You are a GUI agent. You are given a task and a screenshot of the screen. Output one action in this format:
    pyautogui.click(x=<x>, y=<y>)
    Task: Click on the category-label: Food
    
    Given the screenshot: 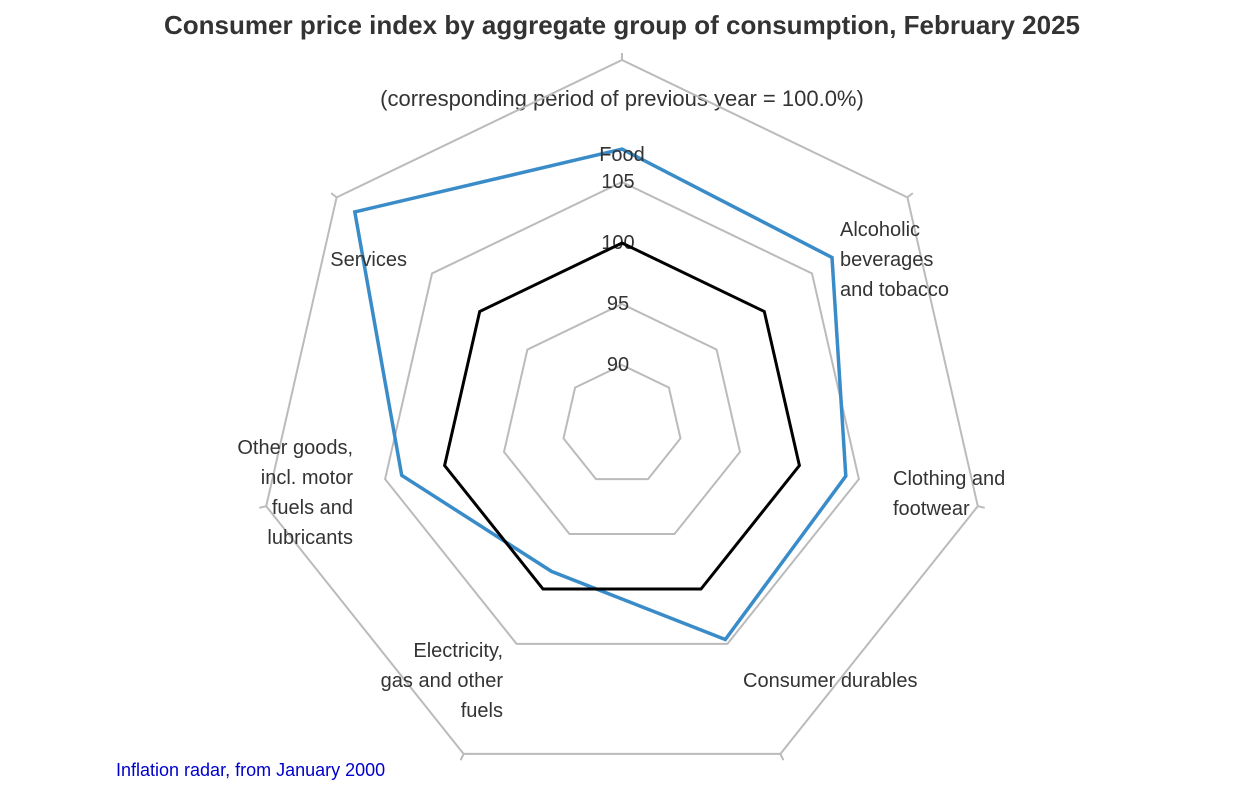 What is the action you would take?
    pyautogui.click(x=622, y=155)
    